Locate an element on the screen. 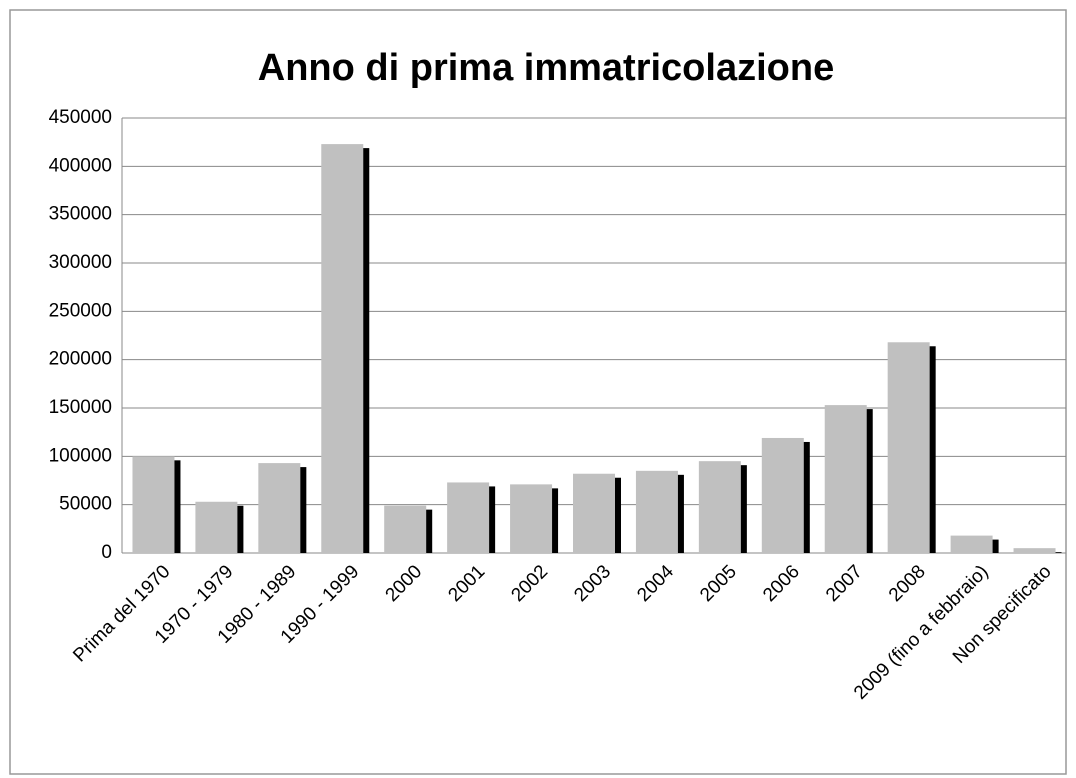 This screenshot has width=1076, height=778. y-tick-label: 300000 is located at coordinates (80, 262).